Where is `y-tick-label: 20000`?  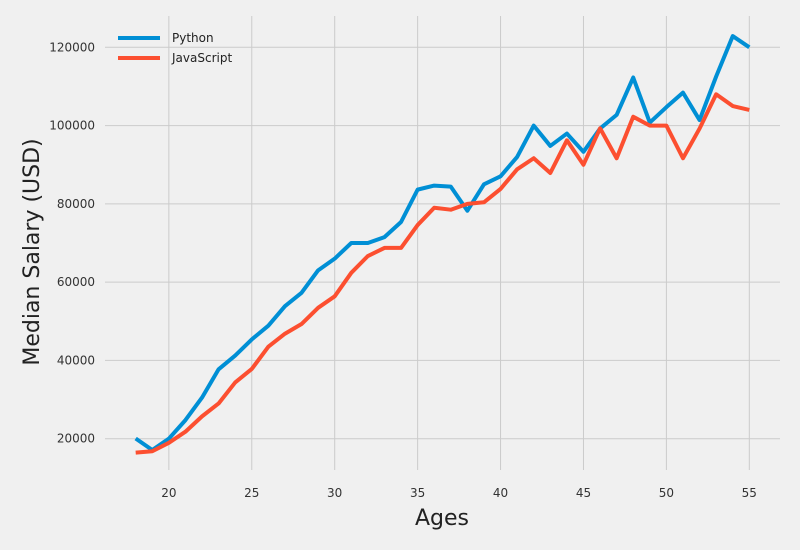
y-tick-label: 20000 is located at coordinates (76, 439).